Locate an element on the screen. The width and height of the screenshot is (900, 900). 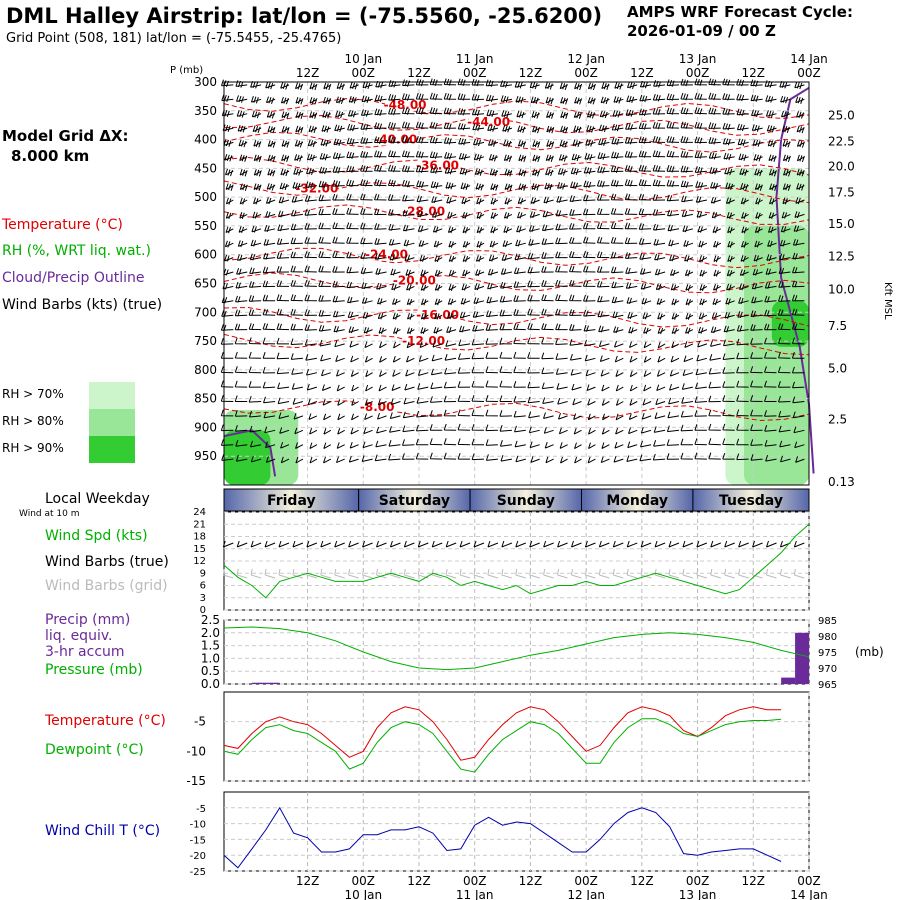
legend-temperature-2: Temperature (°C) is located at coordinates (105, 721).